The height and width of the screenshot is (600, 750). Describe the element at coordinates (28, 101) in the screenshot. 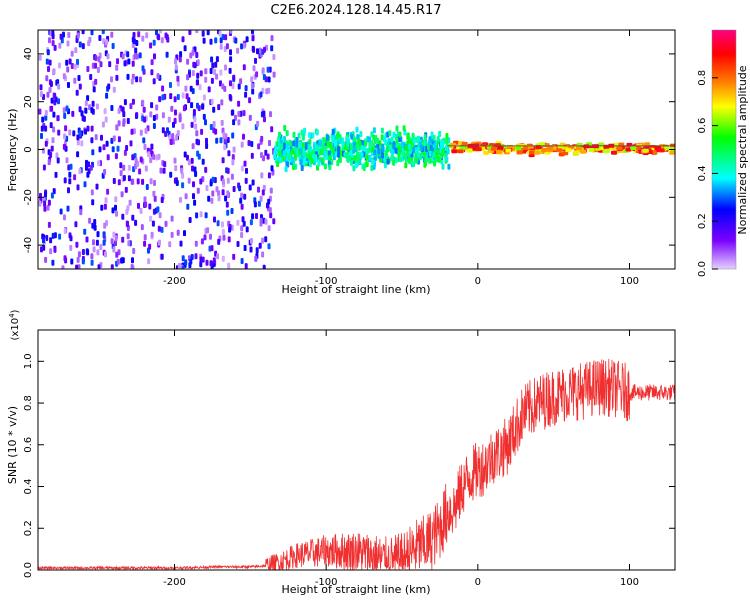

I see `heatmap-y-tick-label: 20` at that location.